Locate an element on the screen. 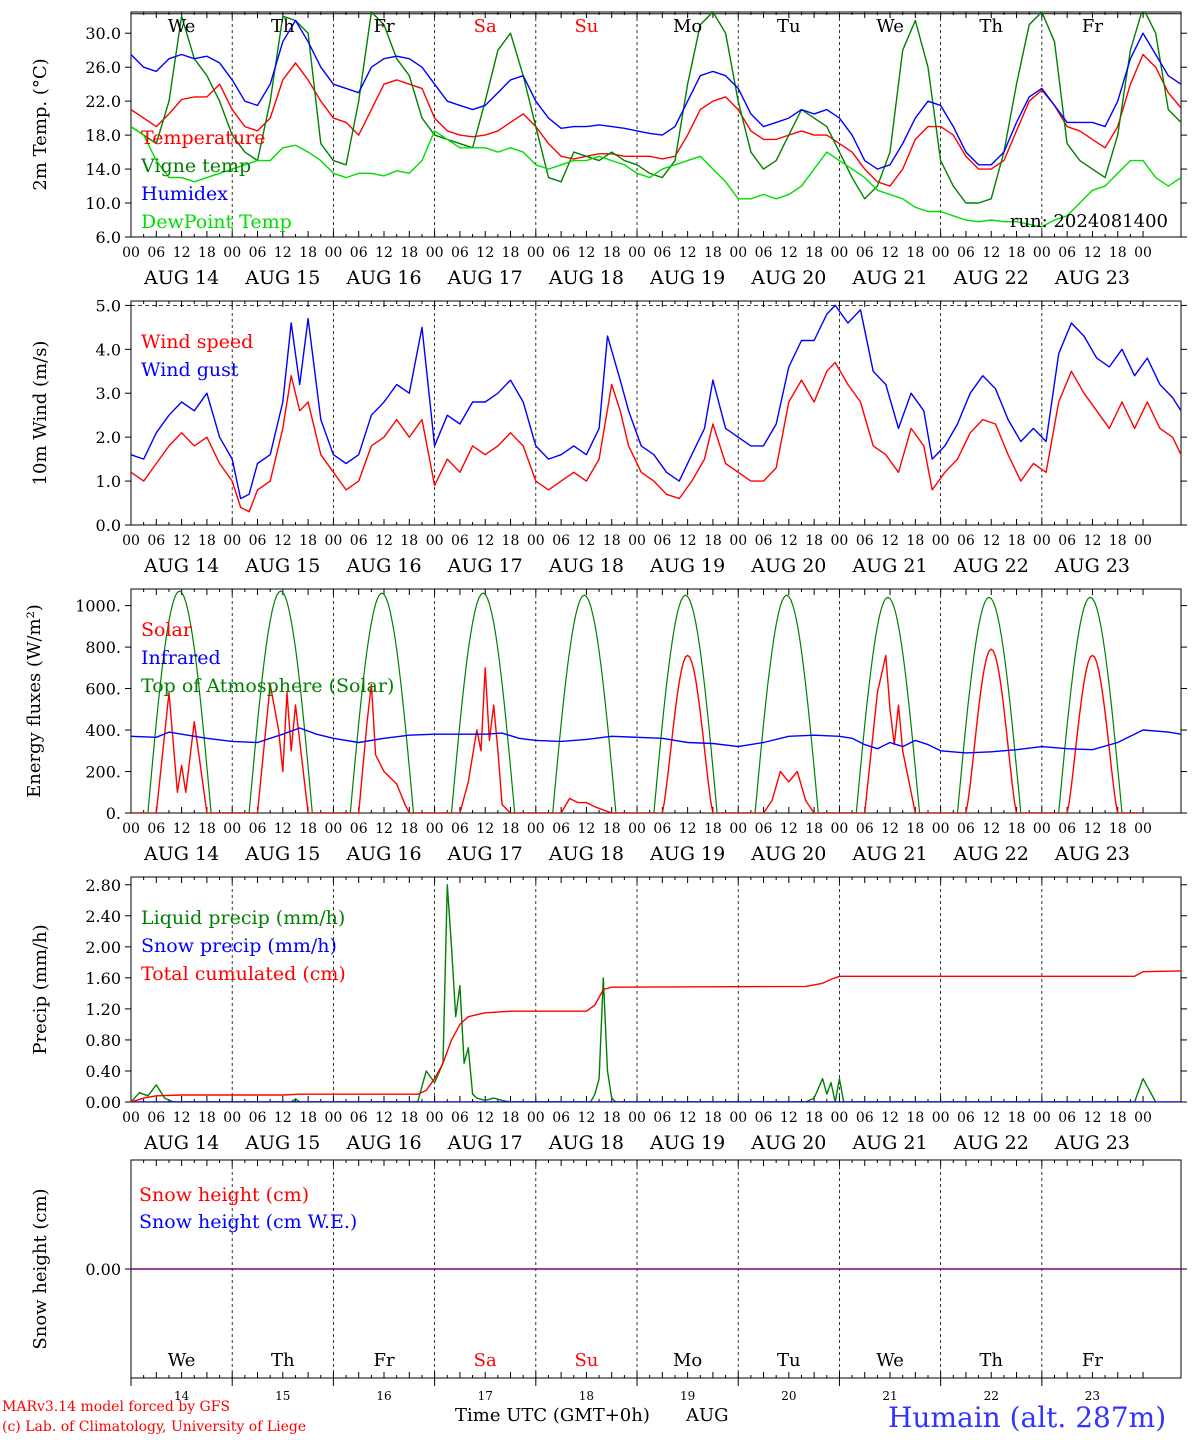 The width and height of the screenshot is (1194, 1440). time-axis-label: Time UTC (GMT+0h) is located at coordinates (552, 1415).